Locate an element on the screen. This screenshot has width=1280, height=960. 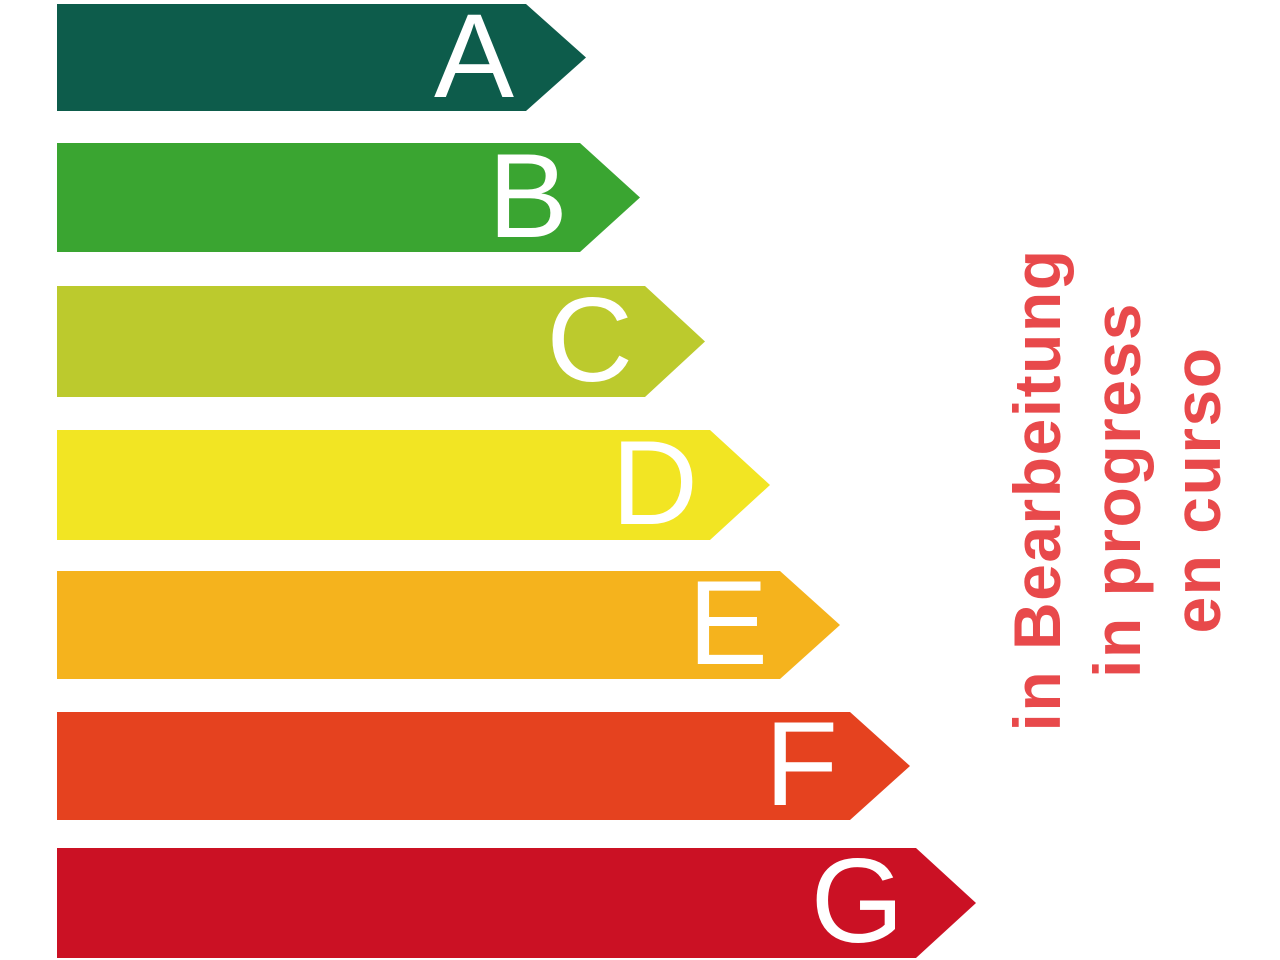
energy-bar-b: B is located at coordinates (348, 197).